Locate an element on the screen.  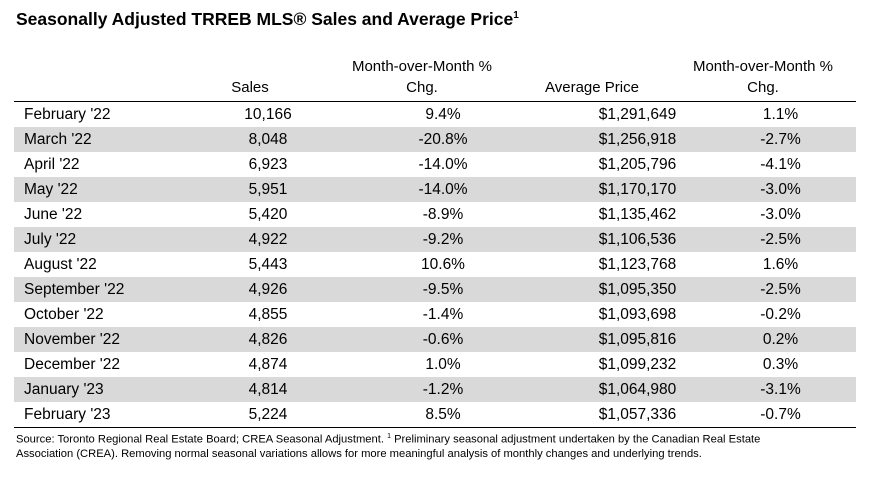
cell-sales: 5,224 is located at coordinates (268, 414).